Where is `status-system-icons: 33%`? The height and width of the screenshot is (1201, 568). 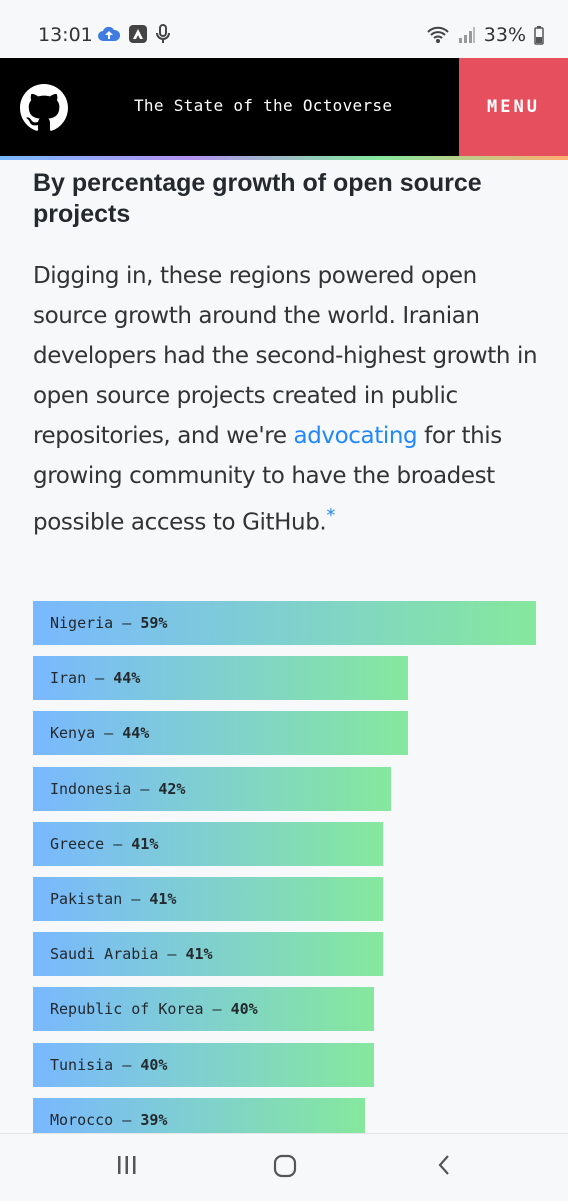 status-system-icons: 33% is located at coordinates (485, 35).